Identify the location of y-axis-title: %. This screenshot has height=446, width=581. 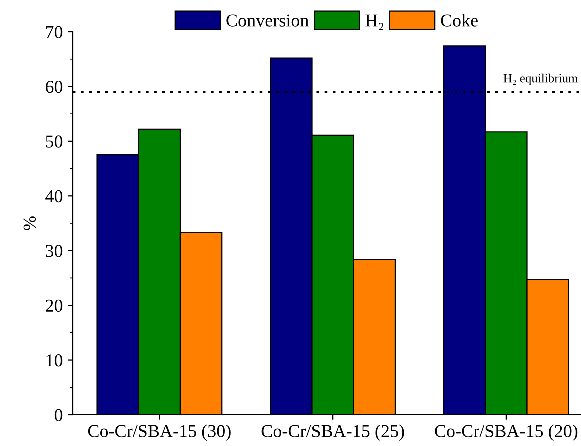
(30, 223).